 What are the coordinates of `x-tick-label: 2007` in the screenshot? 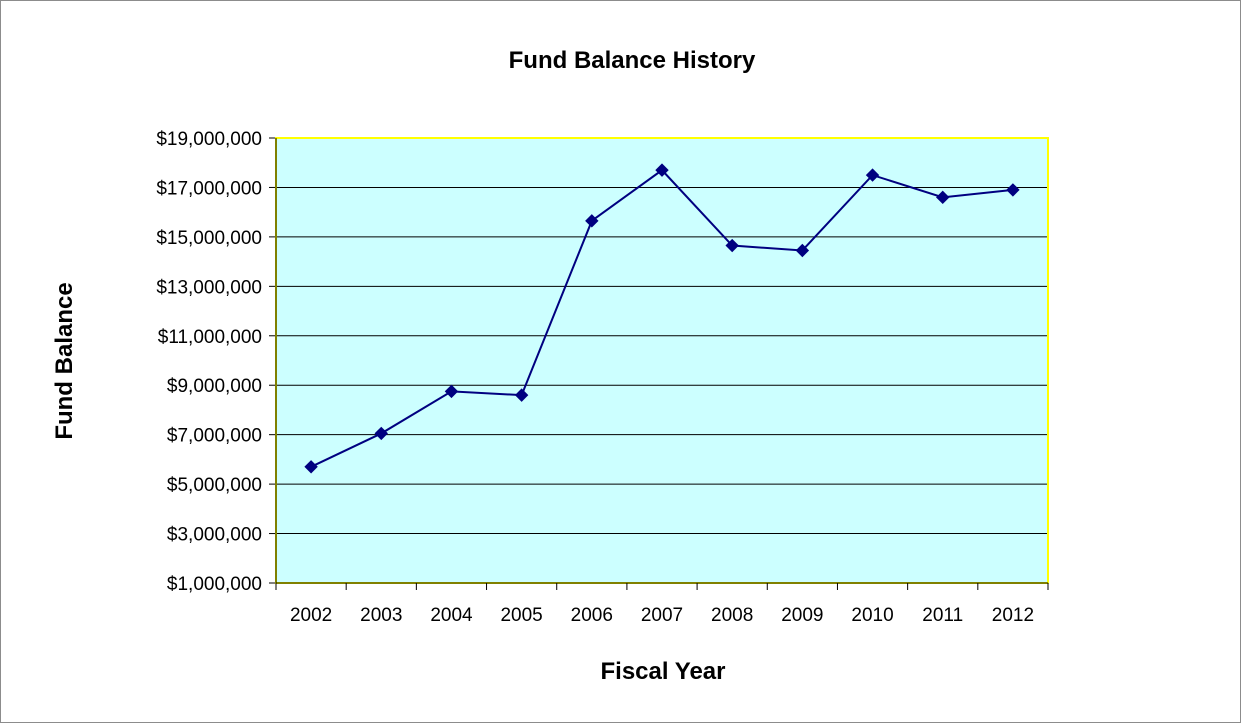 It's located at (662, 615).